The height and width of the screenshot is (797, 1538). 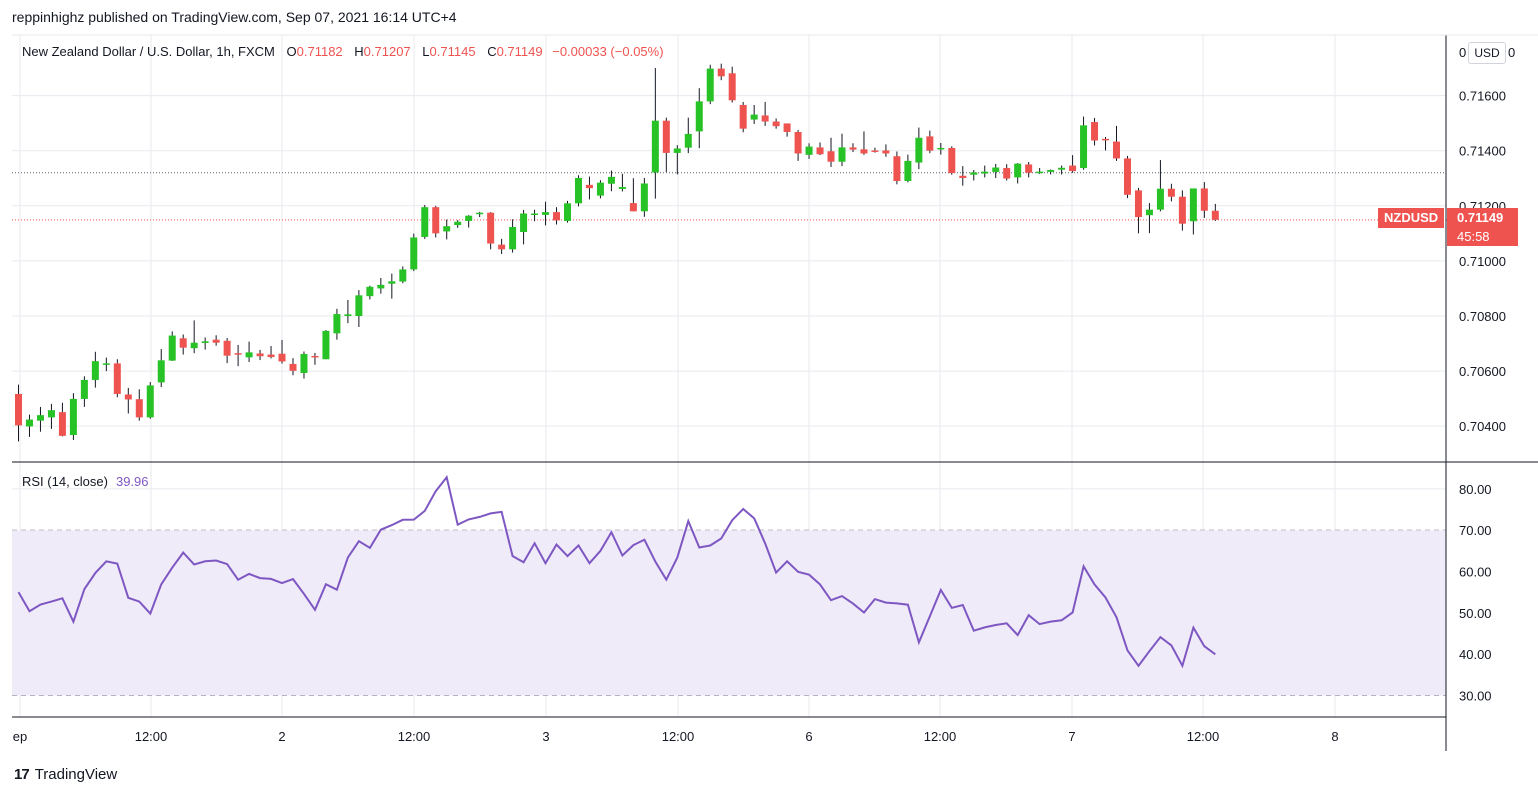 I want to click on close-label: C, so click(x=492, y=51).